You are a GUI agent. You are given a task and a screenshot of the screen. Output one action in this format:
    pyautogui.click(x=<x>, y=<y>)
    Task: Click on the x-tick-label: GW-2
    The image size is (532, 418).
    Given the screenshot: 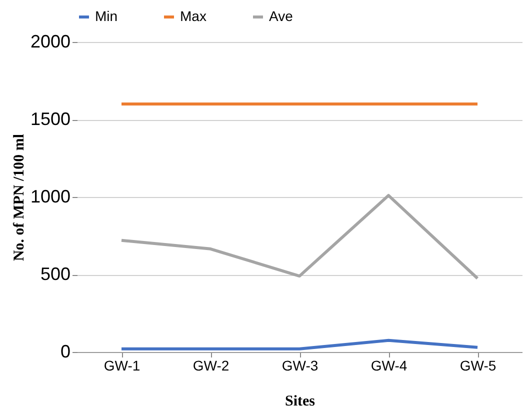 What is the action you would take?
    pyautogui.click(x=211, y=366)
    